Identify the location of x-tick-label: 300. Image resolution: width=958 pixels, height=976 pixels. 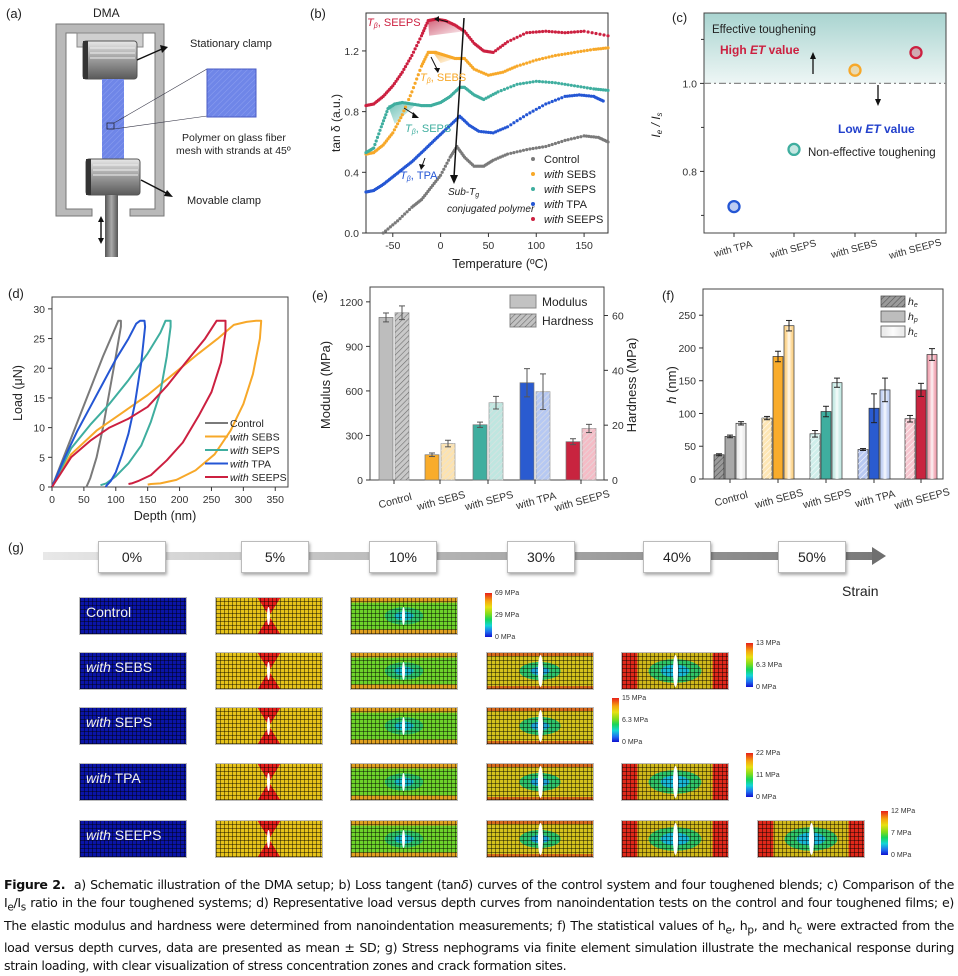
(244, 500).